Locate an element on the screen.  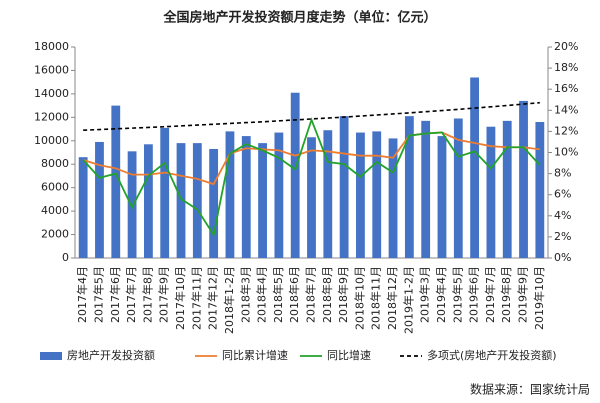
y2-tick-label: 4% is located at coordinates (562, 215).